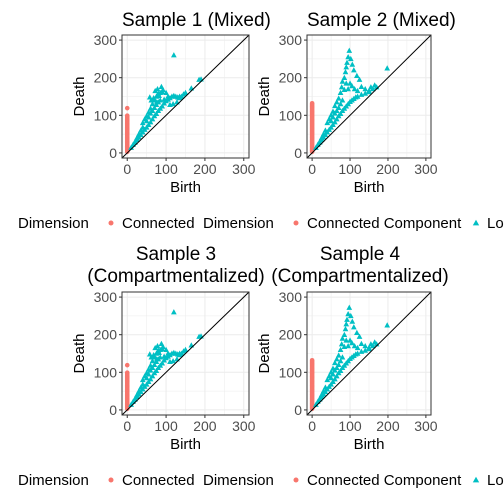 This screenshot has height=504, width=504. Describe the element at coordinates (495, 223) in the screenshot. I see `legend-label-loop: Loop` at that location.